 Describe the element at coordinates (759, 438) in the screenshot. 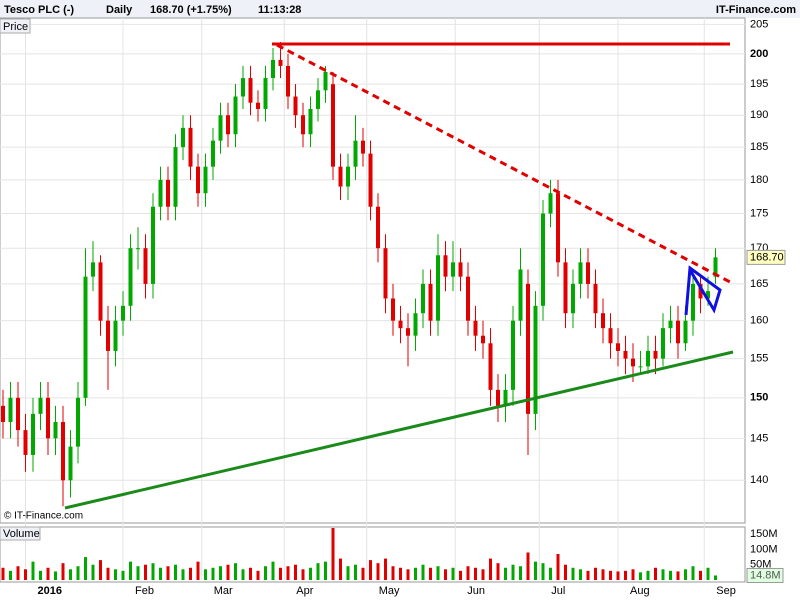

I see `y-tick-label: 145` at that location.